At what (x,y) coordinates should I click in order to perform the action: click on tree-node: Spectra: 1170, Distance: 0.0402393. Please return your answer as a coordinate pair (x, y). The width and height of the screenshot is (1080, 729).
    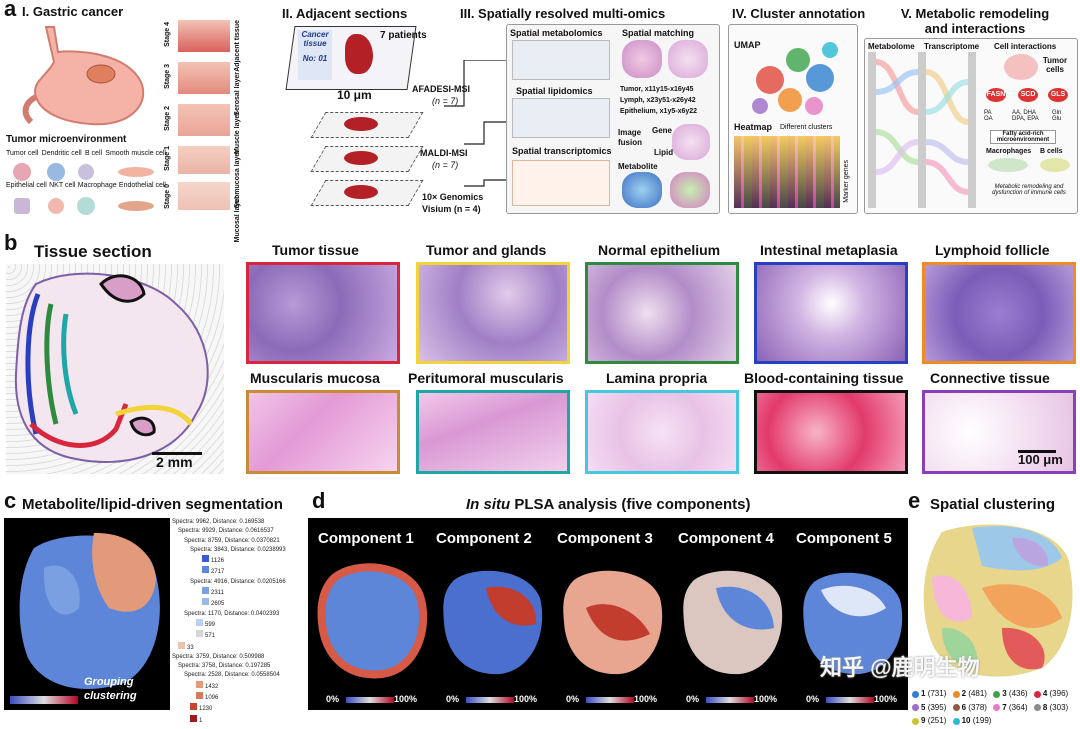
    Looking at the image, I should click on (232, 613).